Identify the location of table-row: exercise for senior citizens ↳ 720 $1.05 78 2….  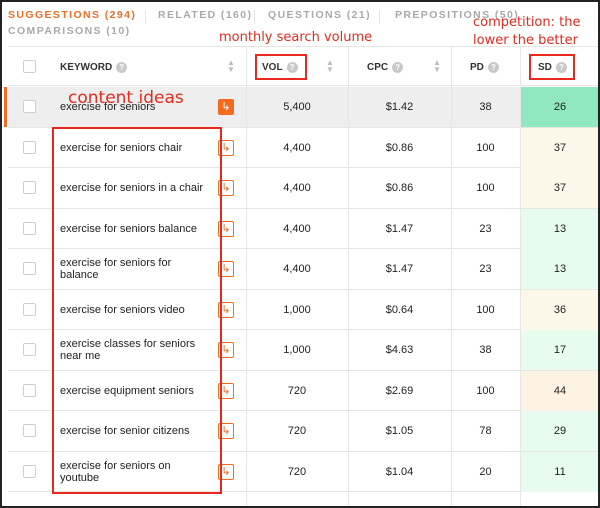
(303, 431).